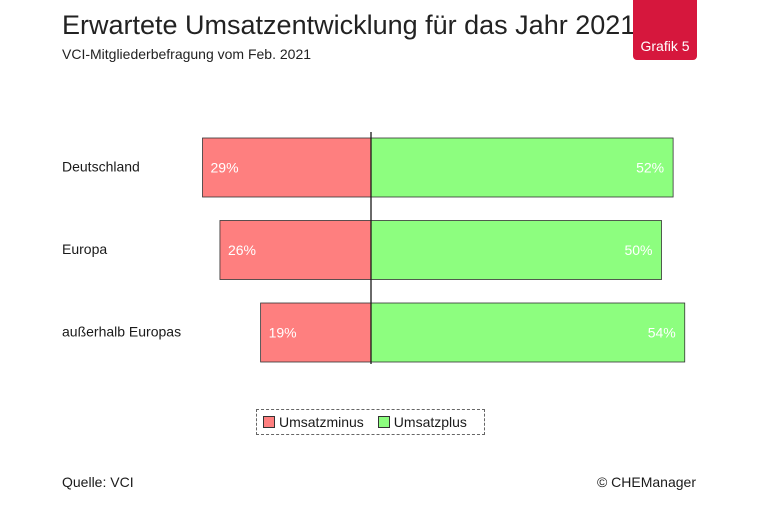 Image resolution: width=760 pixels, height=507 pixels. What do you see at coordinates (225, 168) in the screenshot?
I see `data-label-minus: 29%` at bounding box center [225, 168].